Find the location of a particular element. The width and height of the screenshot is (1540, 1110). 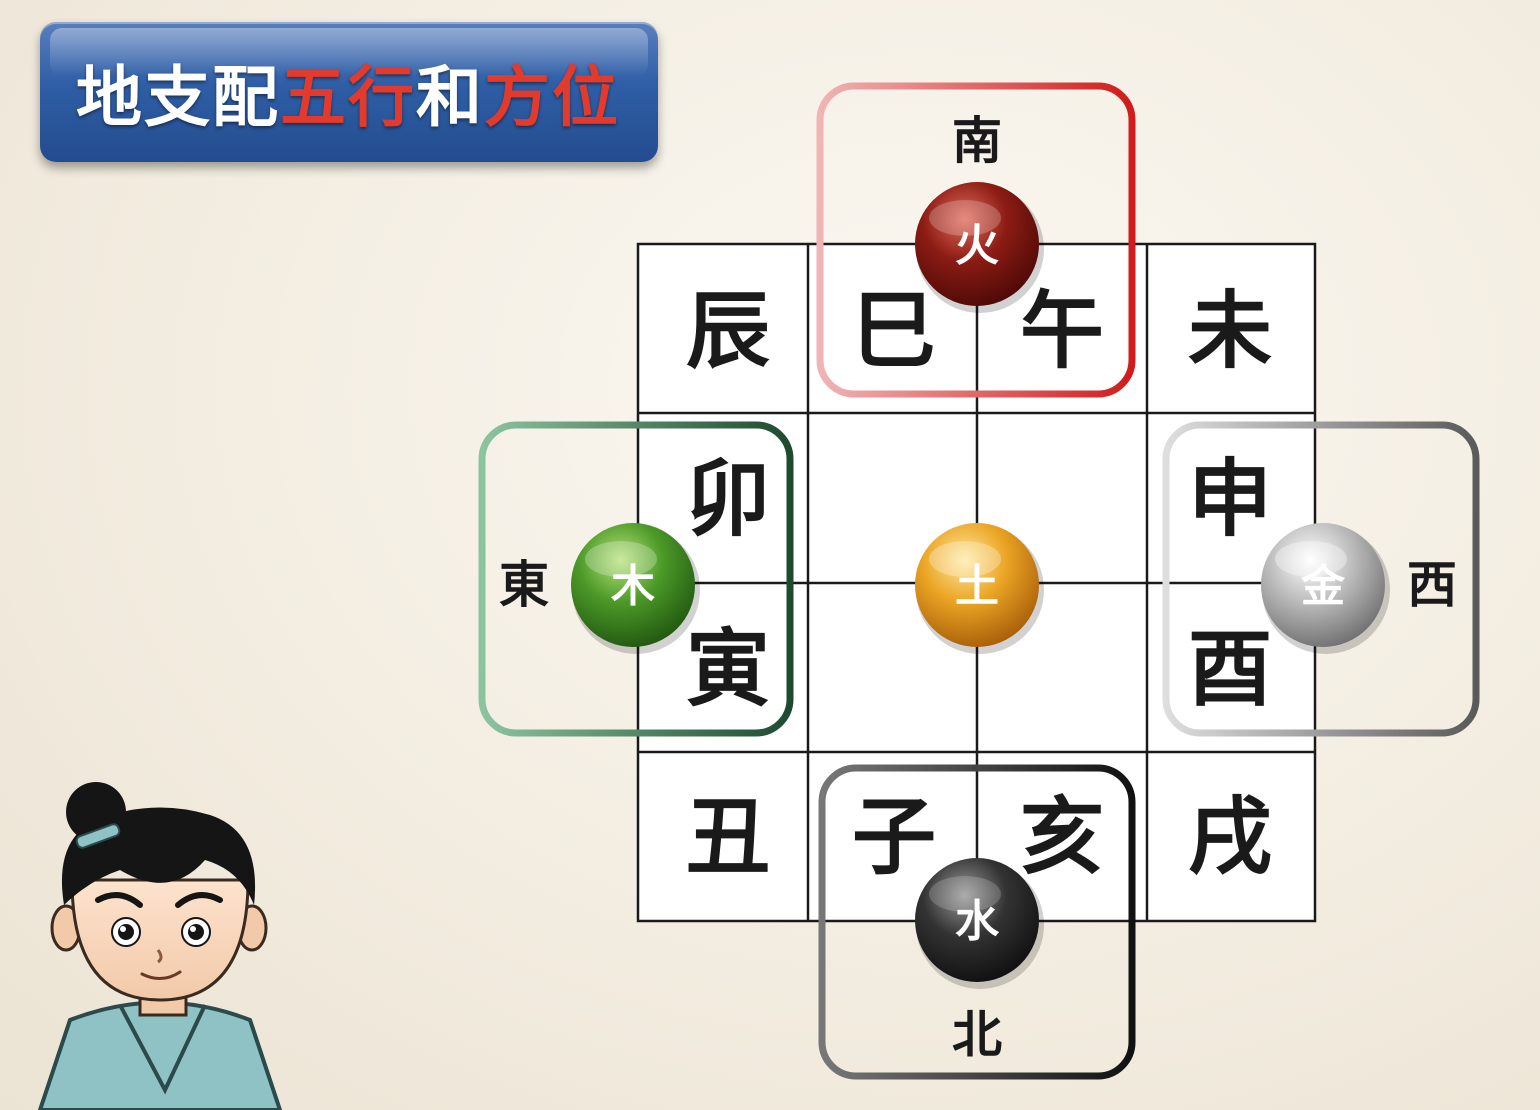

element-water: 水 is located at coordinates (977, 921).